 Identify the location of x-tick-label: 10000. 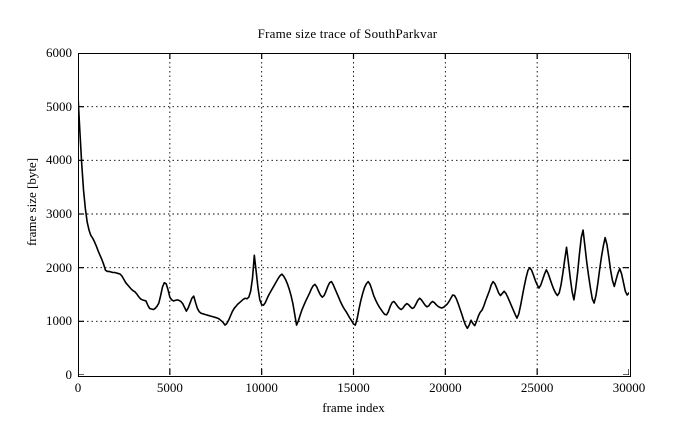
(261, 387).